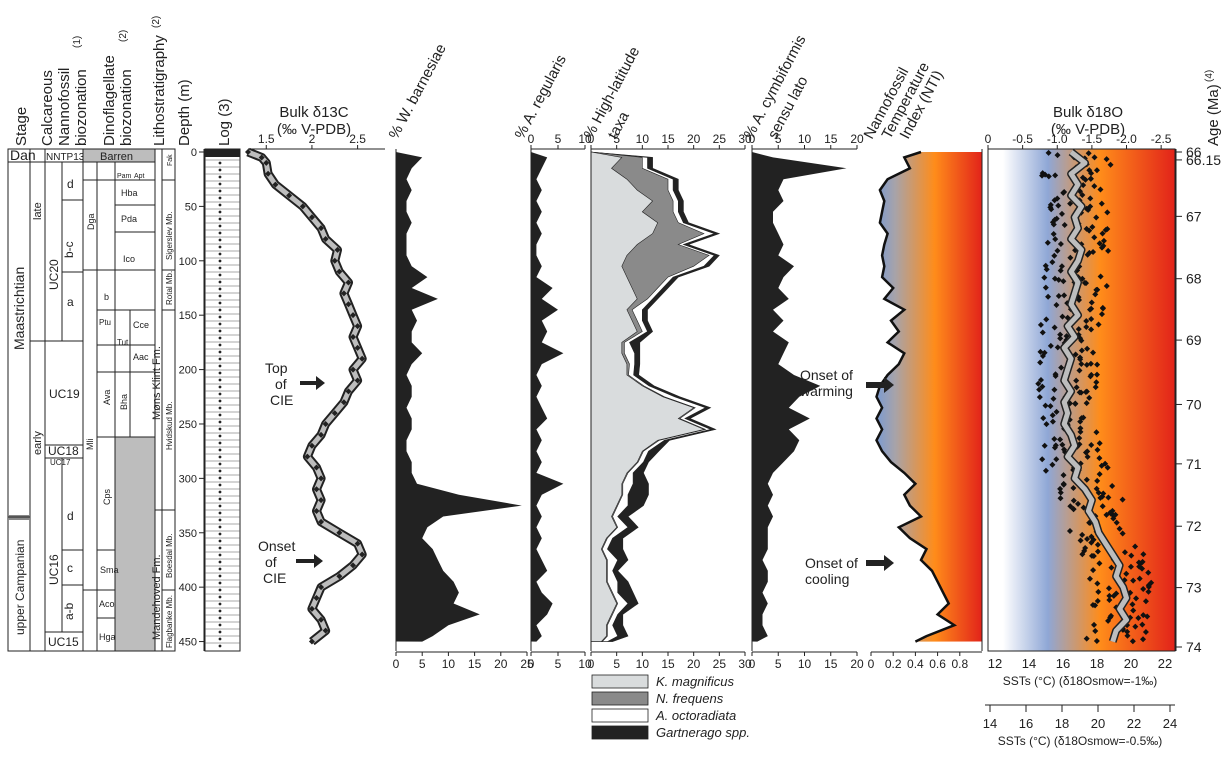  What do you see at coordinates (694, 664) in the screenshot?
I see `tick-label-hl: 20` at bounding box center [694, 664].